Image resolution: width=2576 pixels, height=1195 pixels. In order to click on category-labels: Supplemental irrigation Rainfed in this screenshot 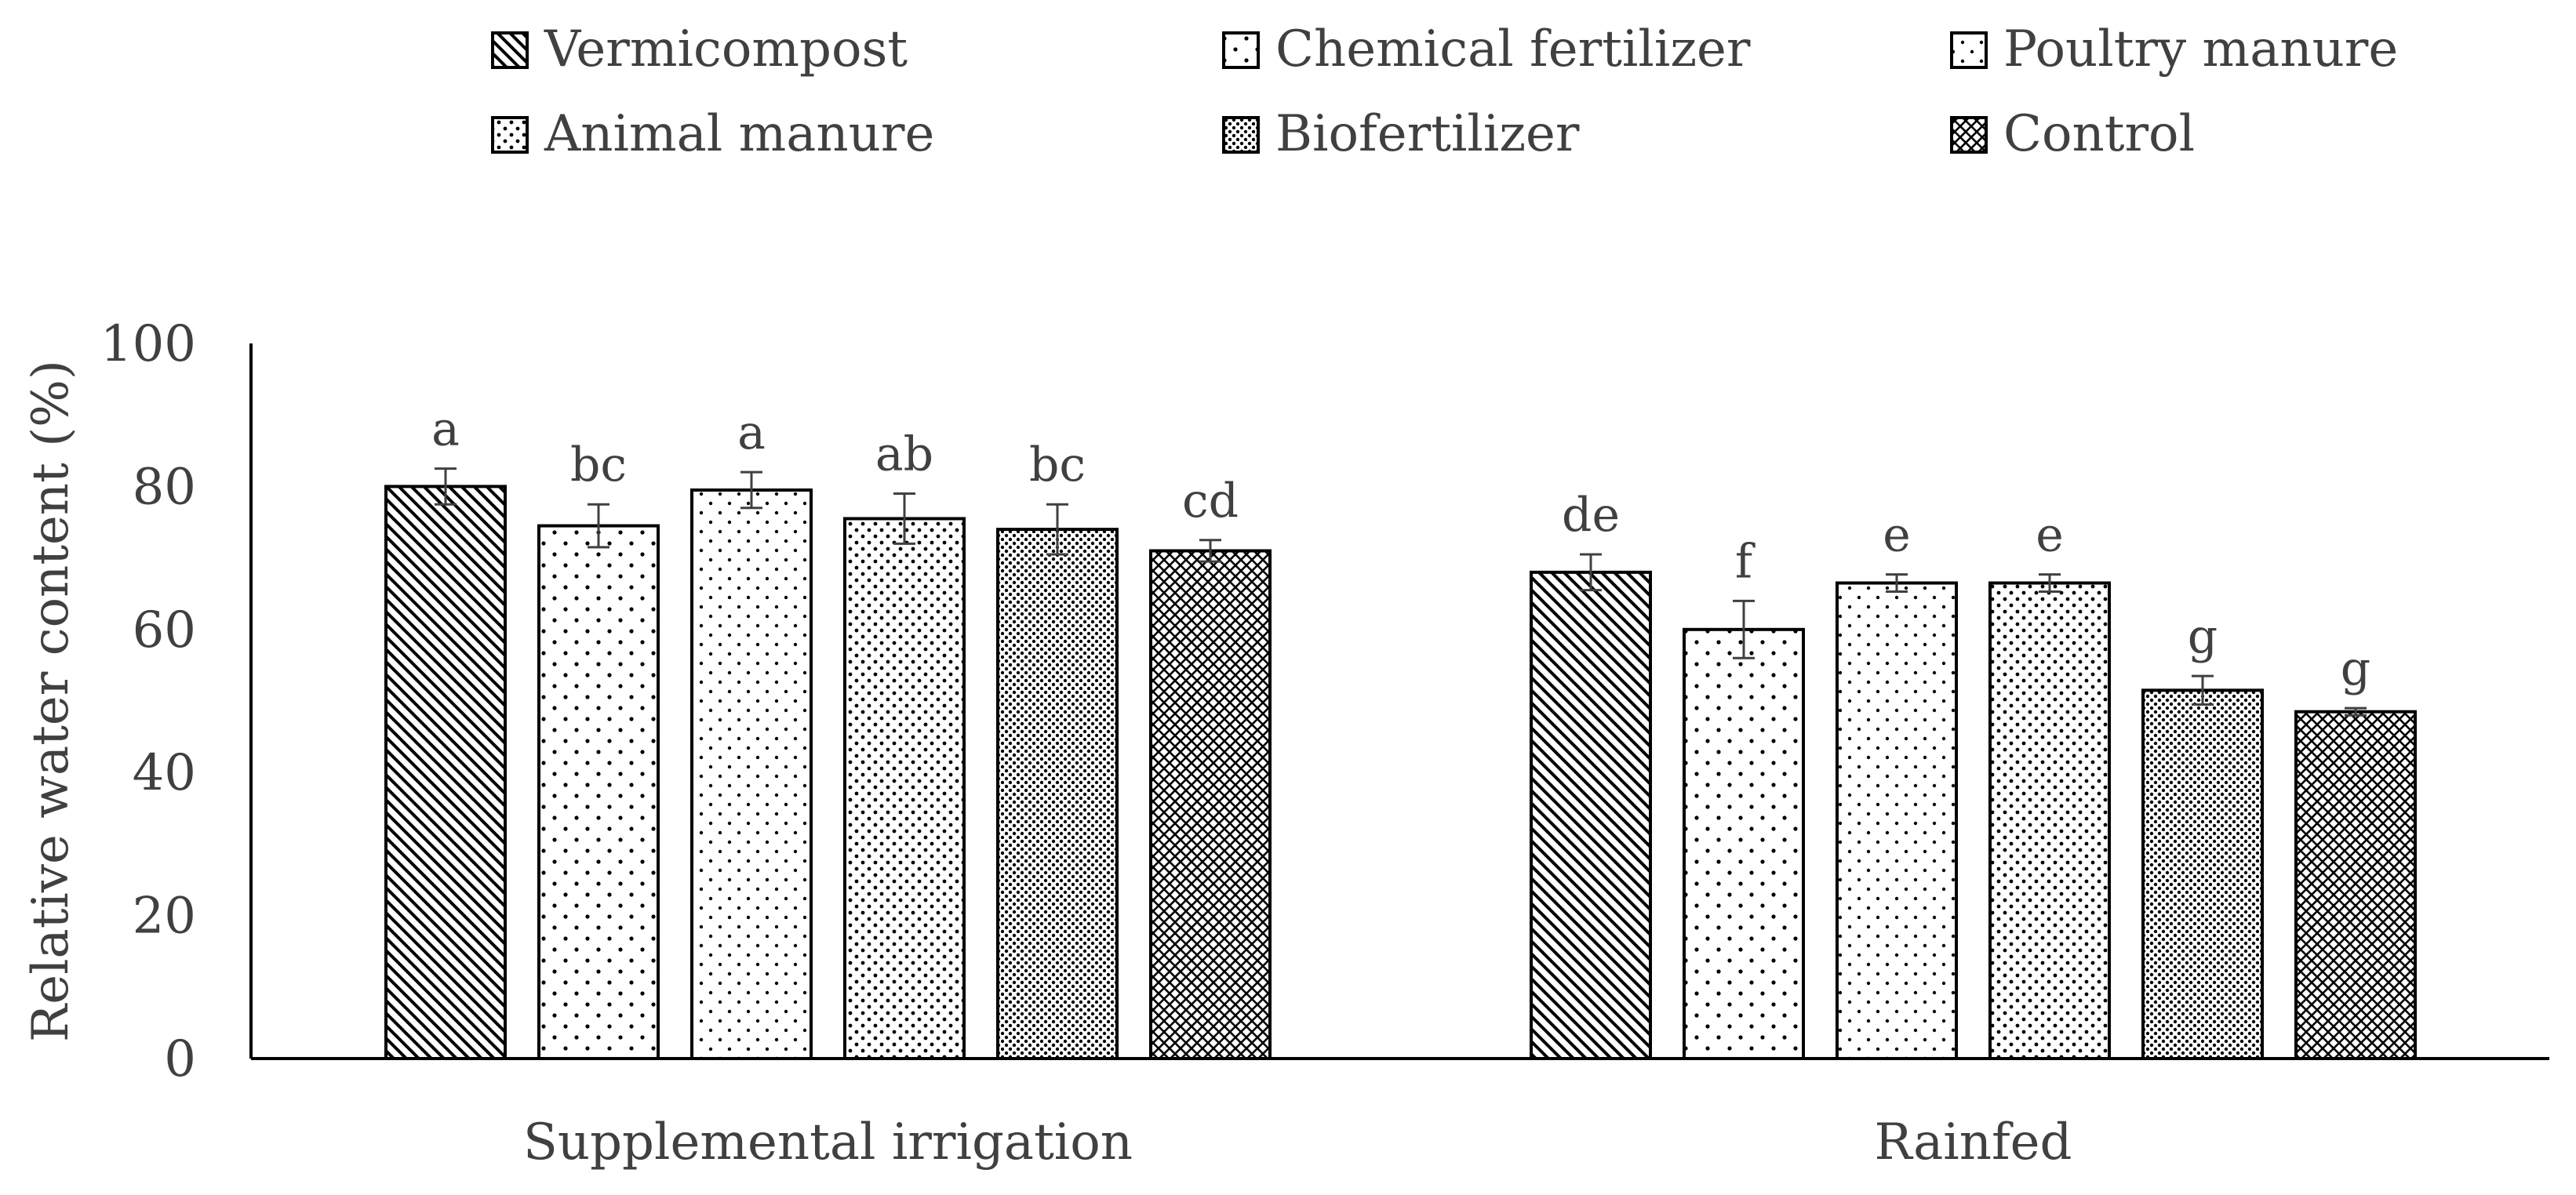, I will do `click(1297, 1142)`.